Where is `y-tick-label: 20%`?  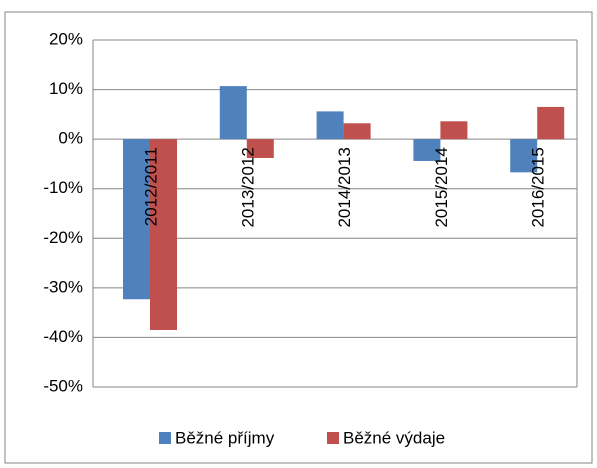
y-tick-label: 20% is located at coordinates (66, 38).